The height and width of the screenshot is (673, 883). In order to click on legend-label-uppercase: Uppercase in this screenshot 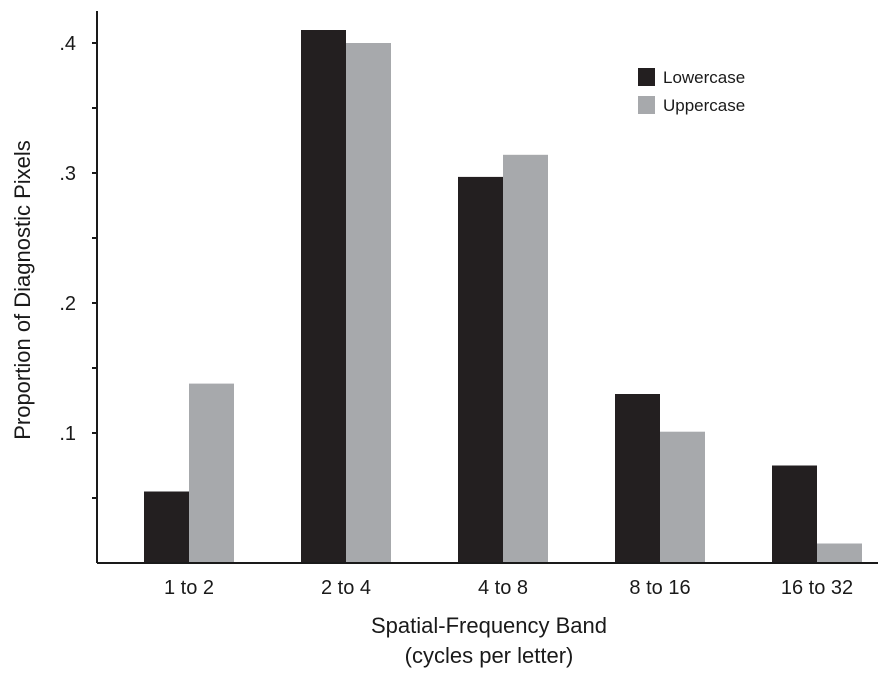, I will do `click(704, 105)`.